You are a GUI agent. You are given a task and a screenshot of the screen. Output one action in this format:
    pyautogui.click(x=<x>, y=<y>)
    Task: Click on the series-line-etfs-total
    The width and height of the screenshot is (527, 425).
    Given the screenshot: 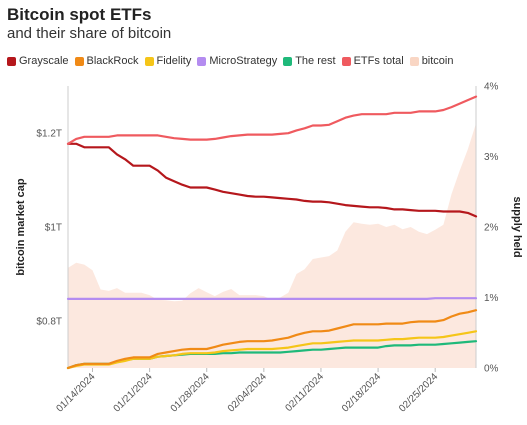 What is the action you would take?
    pyautogui.click(x=272, y=120)
    